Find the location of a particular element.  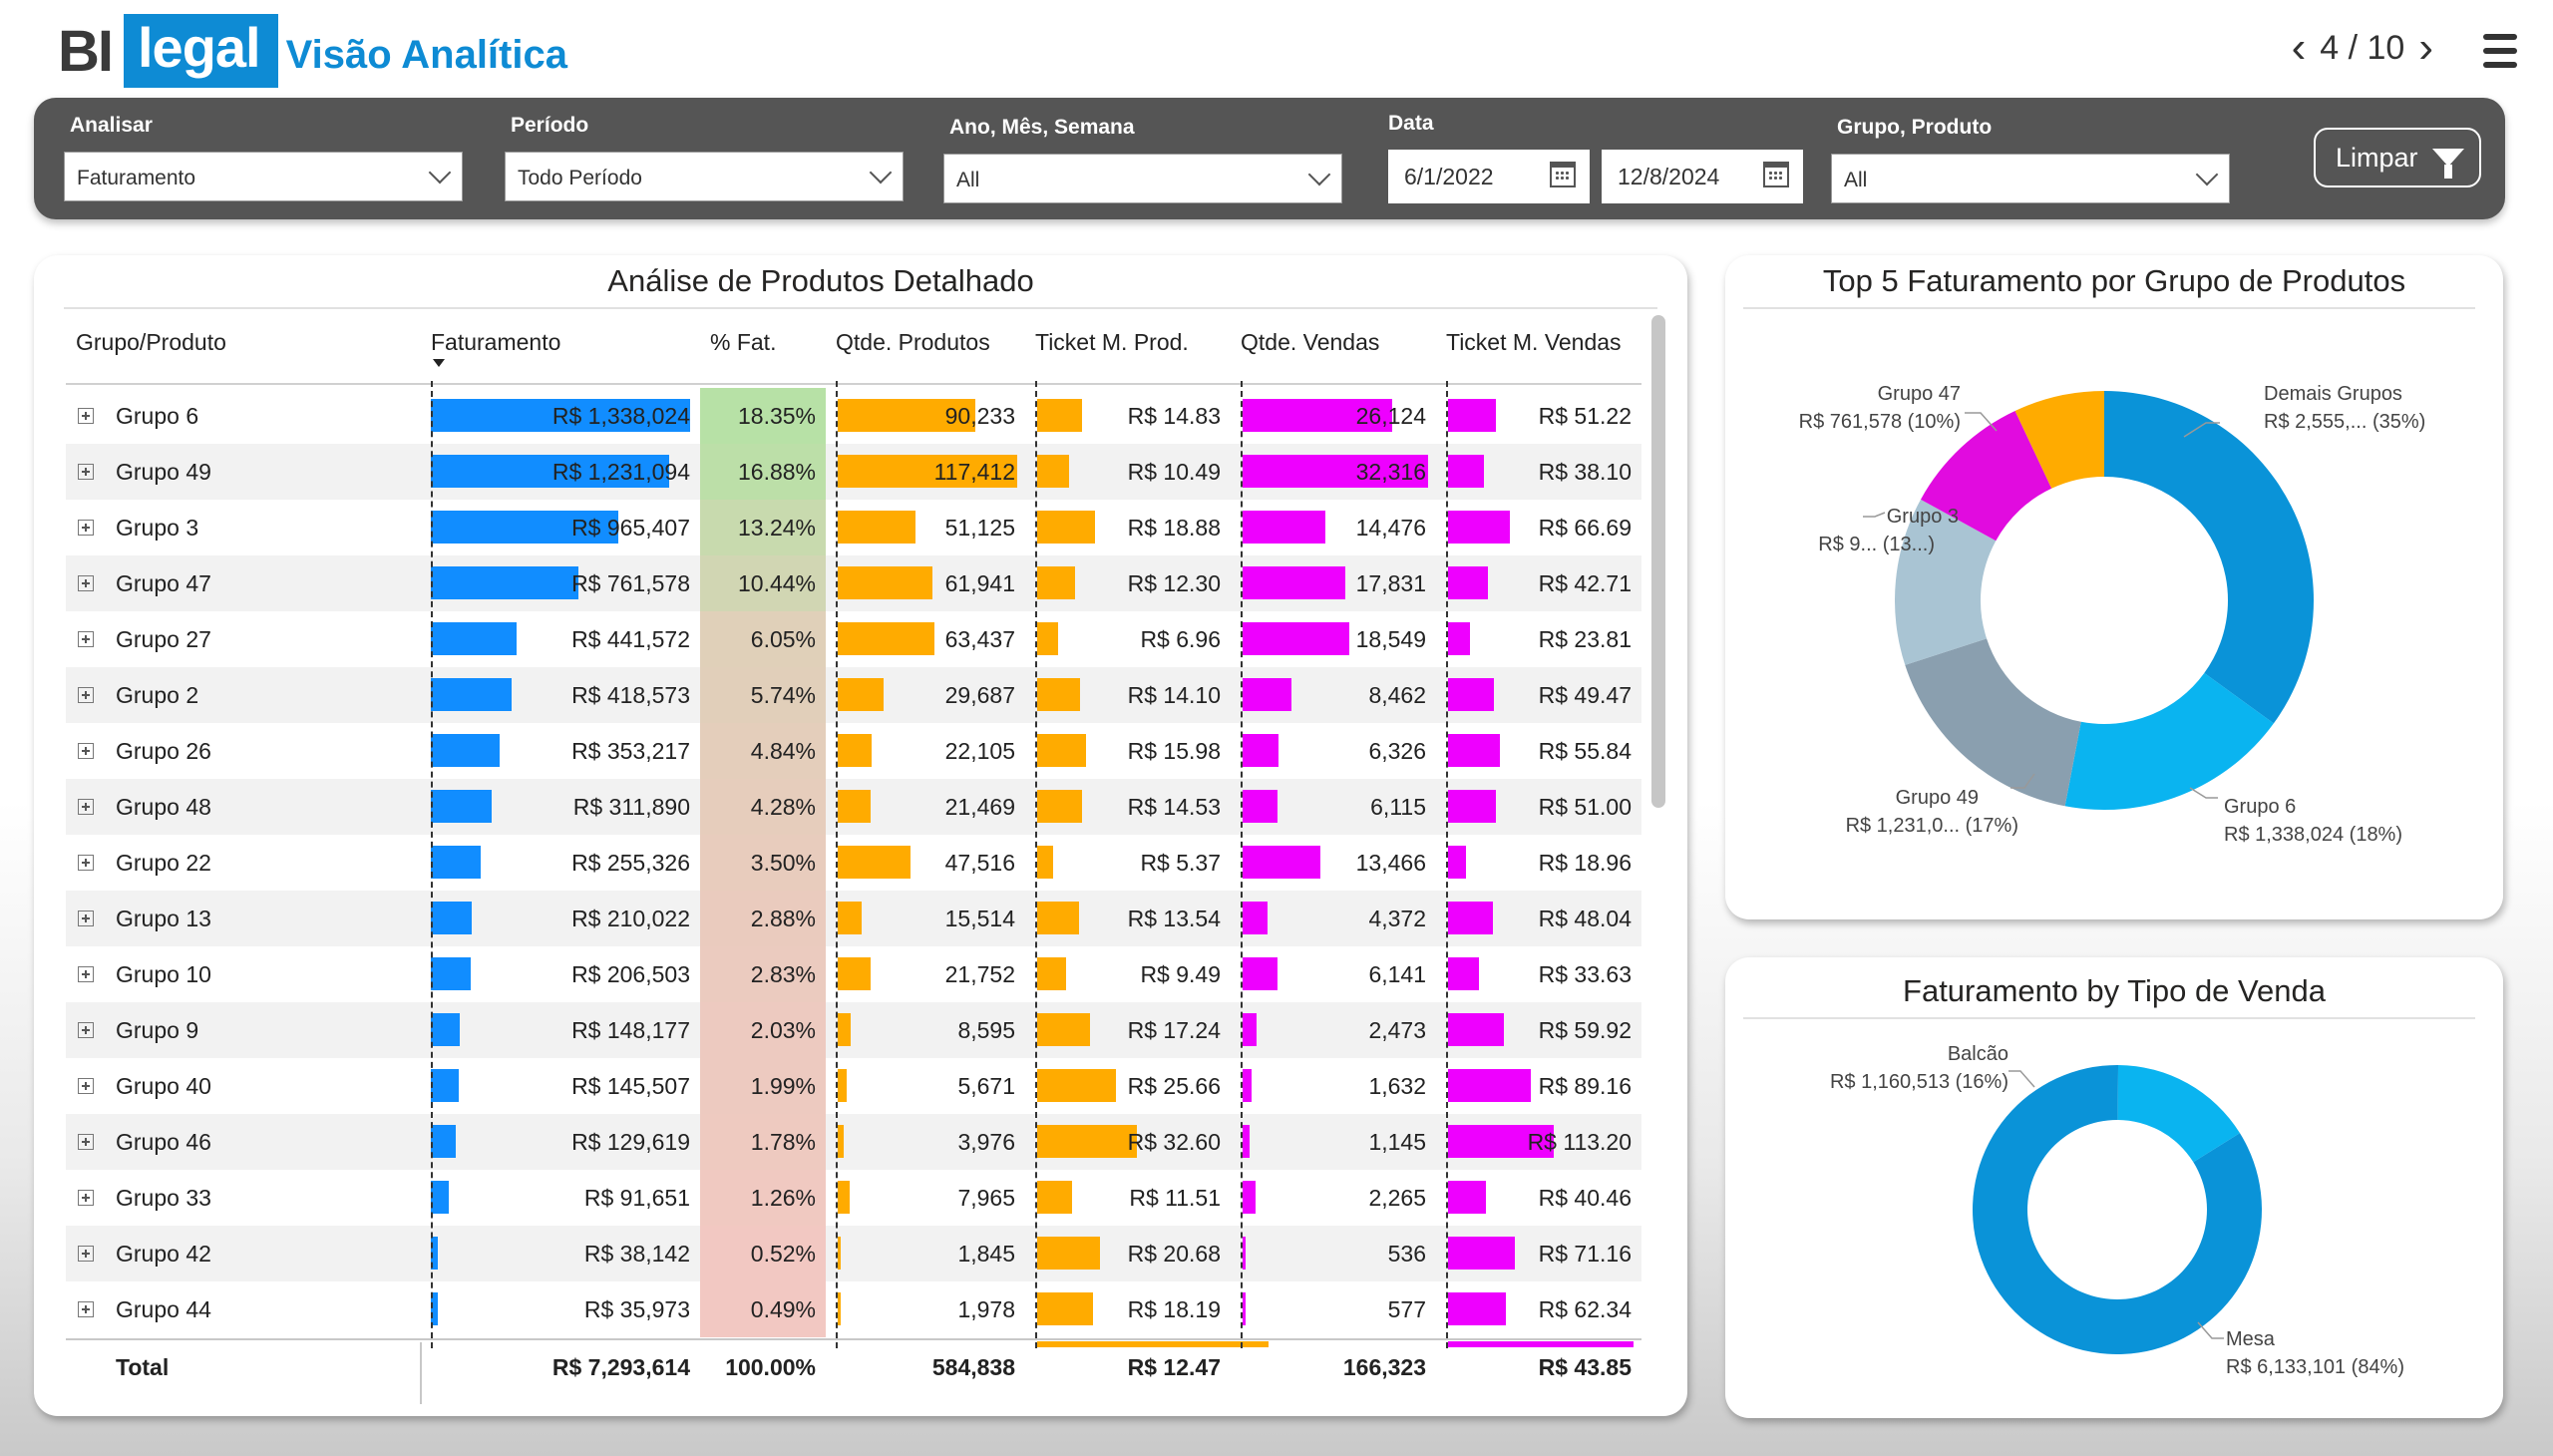

col-header-ticket-vendas: Ticket M. Vendas is located at coordinates (1534, 342).